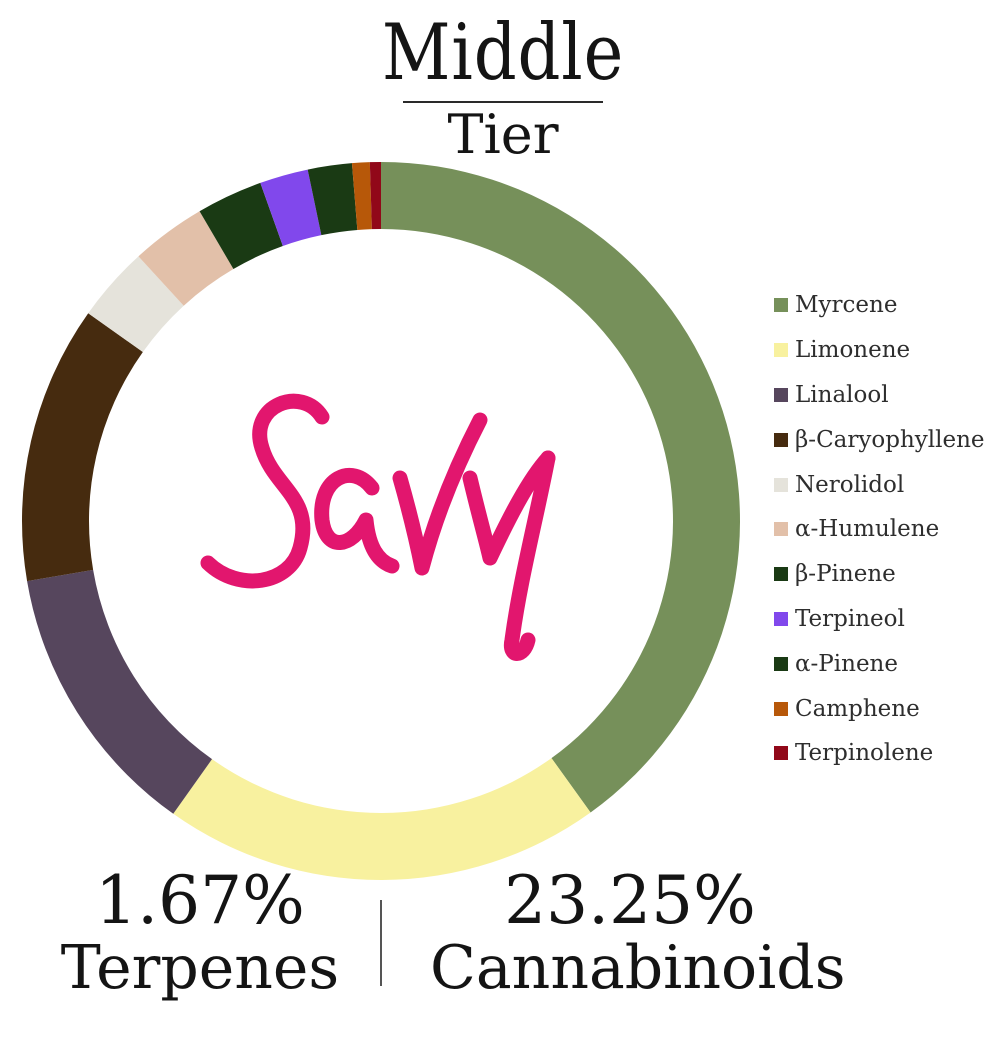 The height and width of the screenshot is (1044, 1006). What do you see at coordinates (186, 258) in the screenshot?
I see `slice--humulene` at bounding box center [186, 258].